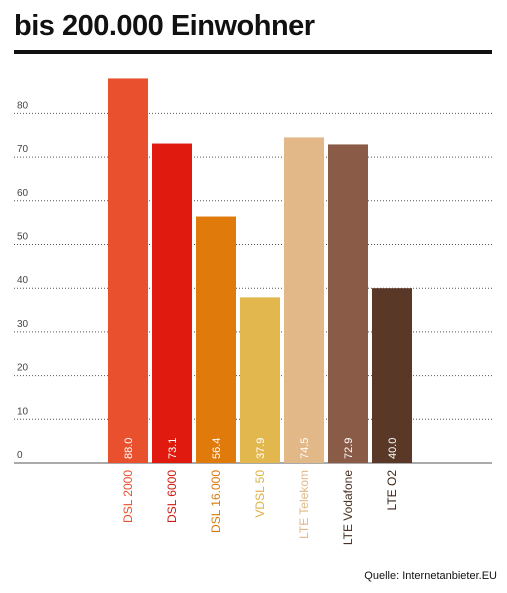  Describe the element at coordinates (305, 448) in the screenshot. I see `bar-value-label: 74.5` at that location.